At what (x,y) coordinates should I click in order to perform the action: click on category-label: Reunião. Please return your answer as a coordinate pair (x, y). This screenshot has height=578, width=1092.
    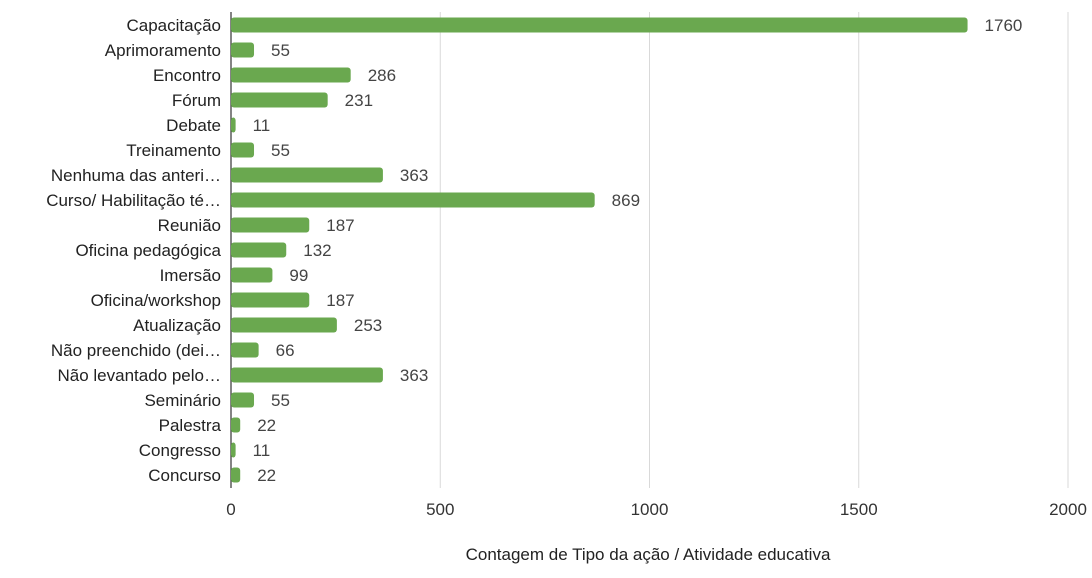
    Looking at the image, I should click on (189, 225).